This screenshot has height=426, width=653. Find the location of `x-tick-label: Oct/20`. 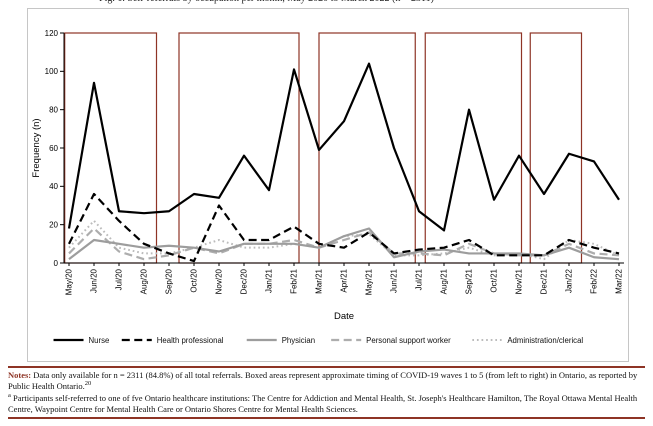

x-tick-label: Oct/20 is located at coordinates (194, 280).